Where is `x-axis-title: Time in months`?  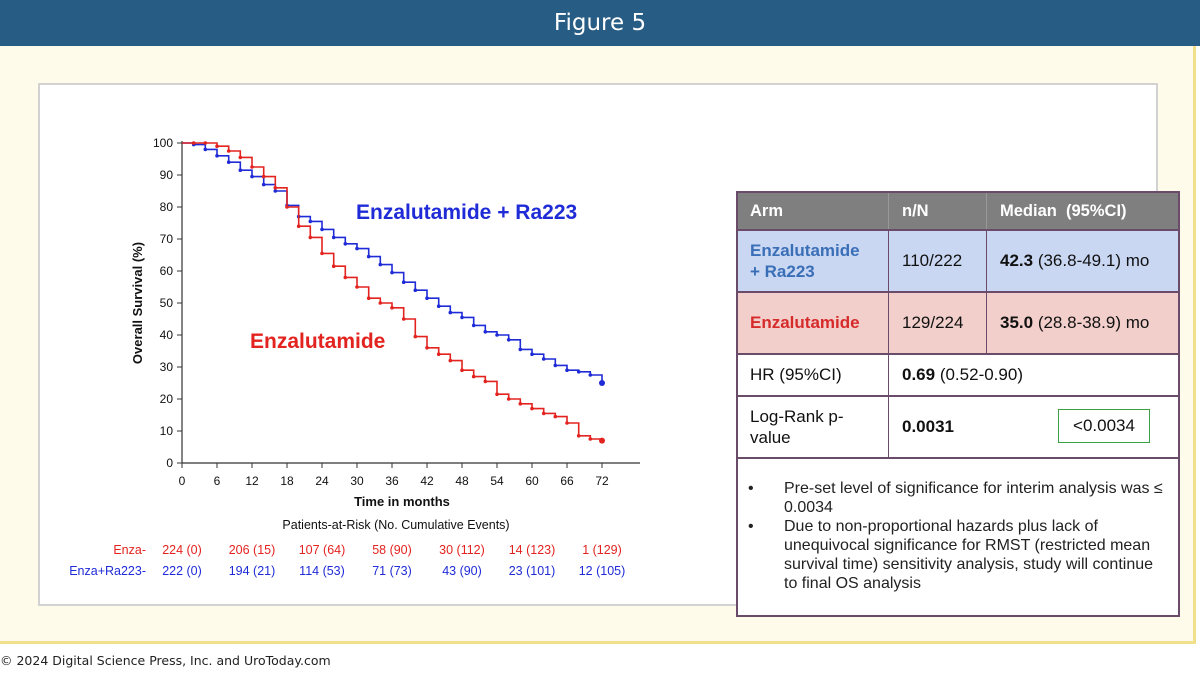
x-axis-title: Time in months is located at coordinates (402, 501).